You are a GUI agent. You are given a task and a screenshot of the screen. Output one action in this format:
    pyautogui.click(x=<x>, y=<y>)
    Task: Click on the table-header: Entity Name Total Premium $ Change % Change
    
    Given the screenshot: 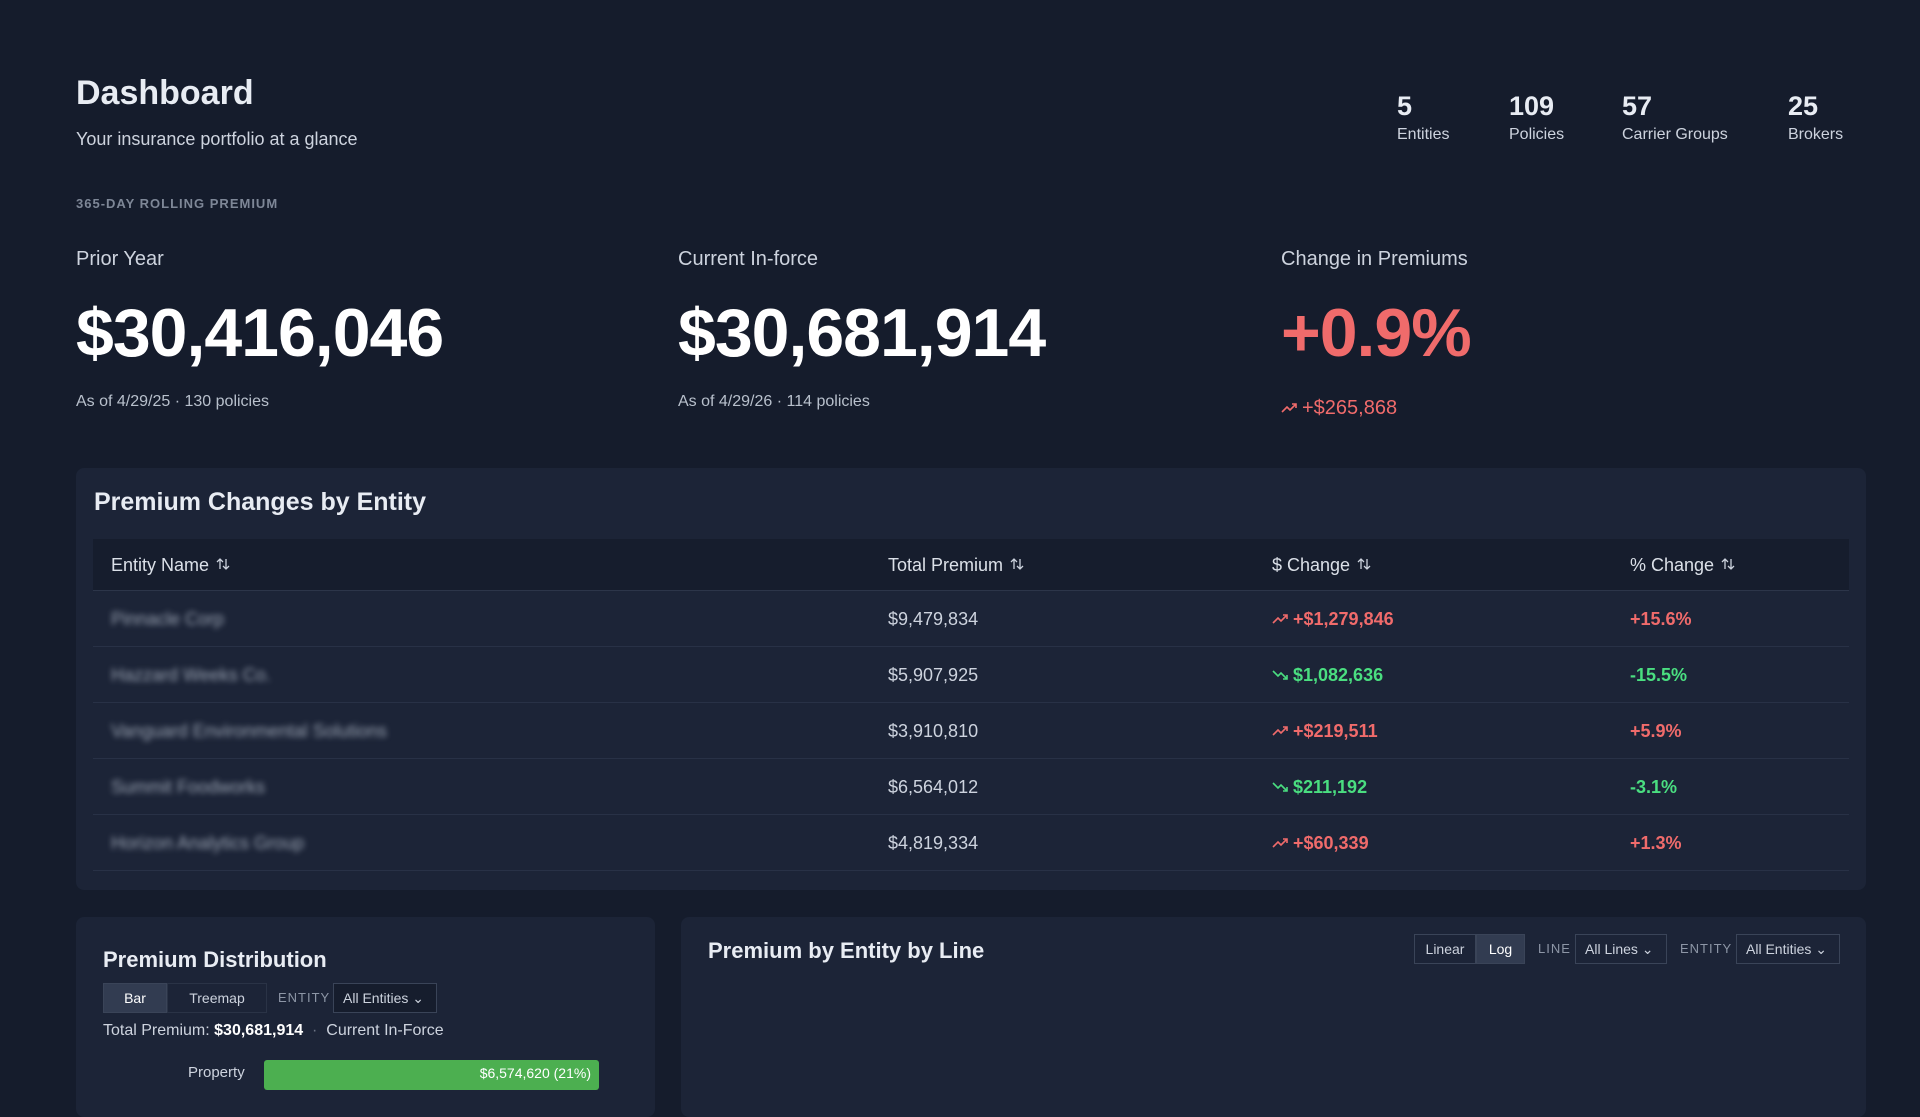 What is the action you would take?
    pyautogui.click(x=971, y=565)
    